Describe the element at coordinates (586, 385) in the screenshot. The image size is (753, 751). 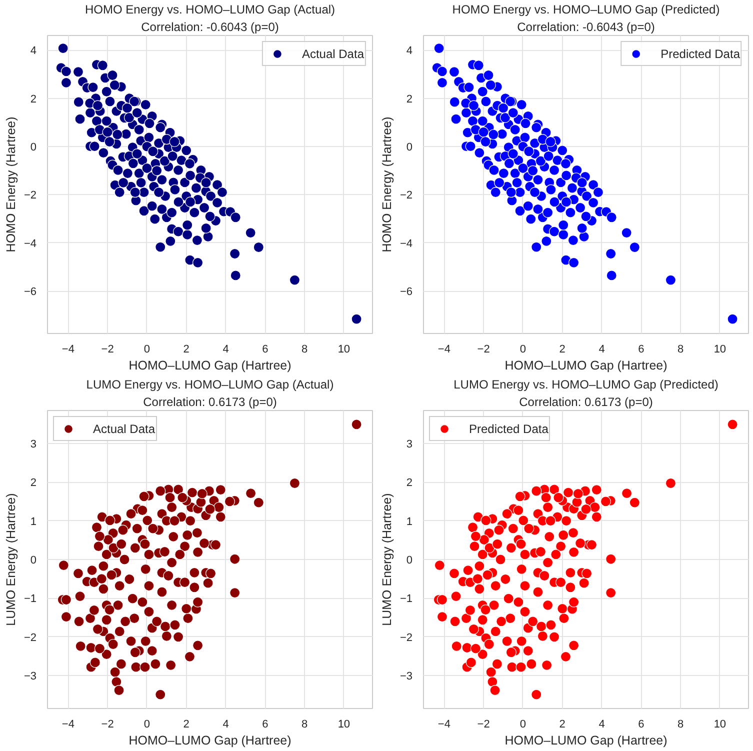
I see `chart-title: LUMO Energy vs. HOMO–LUMO Gap (Predicted)` at that location.